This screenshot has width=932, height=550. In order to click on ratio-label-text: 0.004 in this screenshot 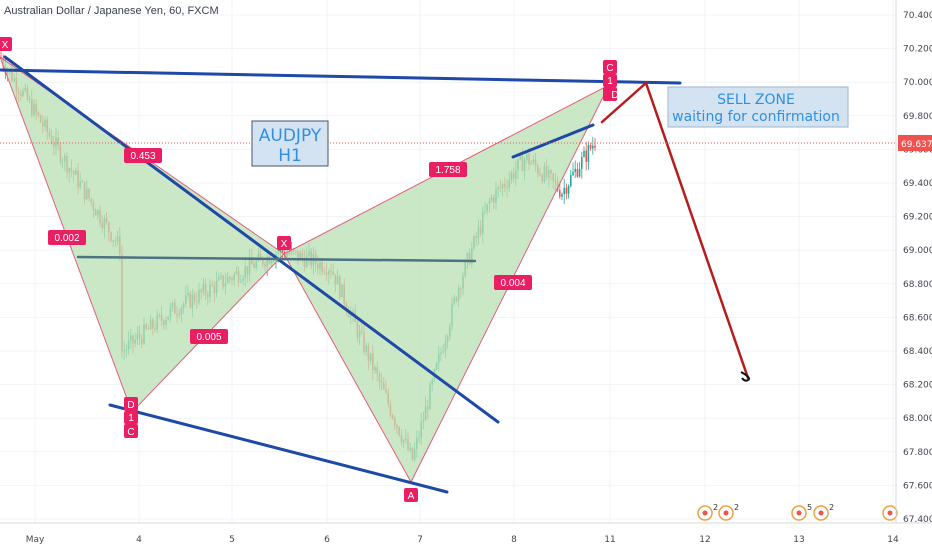, I will do `click(512, 283)`.